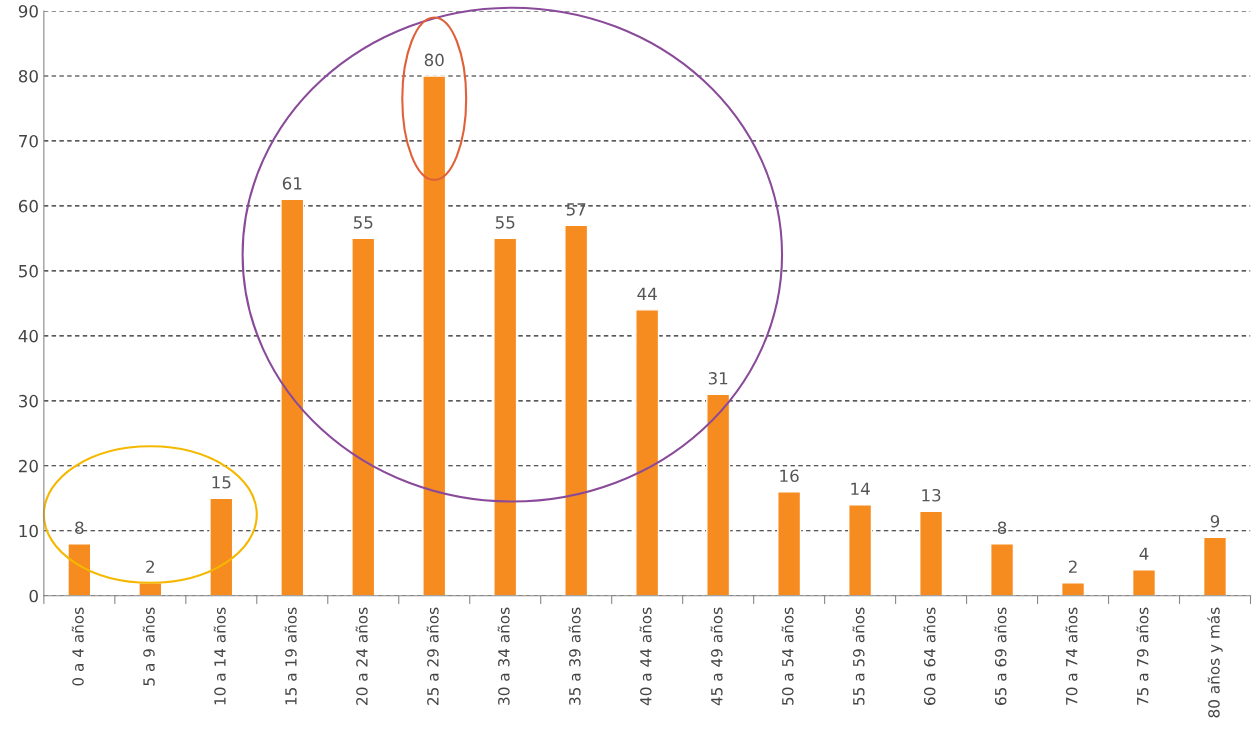  I want to click on x-tick-label: 60 a 64 años, so click(929, 656).